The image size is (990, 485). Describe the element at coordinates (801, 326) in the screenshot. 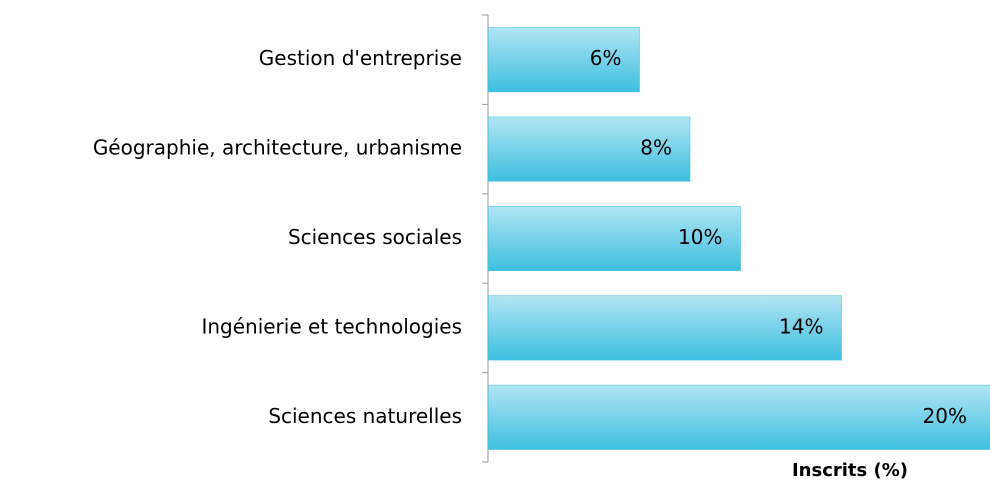

I see `value-label: 14%` at that location.